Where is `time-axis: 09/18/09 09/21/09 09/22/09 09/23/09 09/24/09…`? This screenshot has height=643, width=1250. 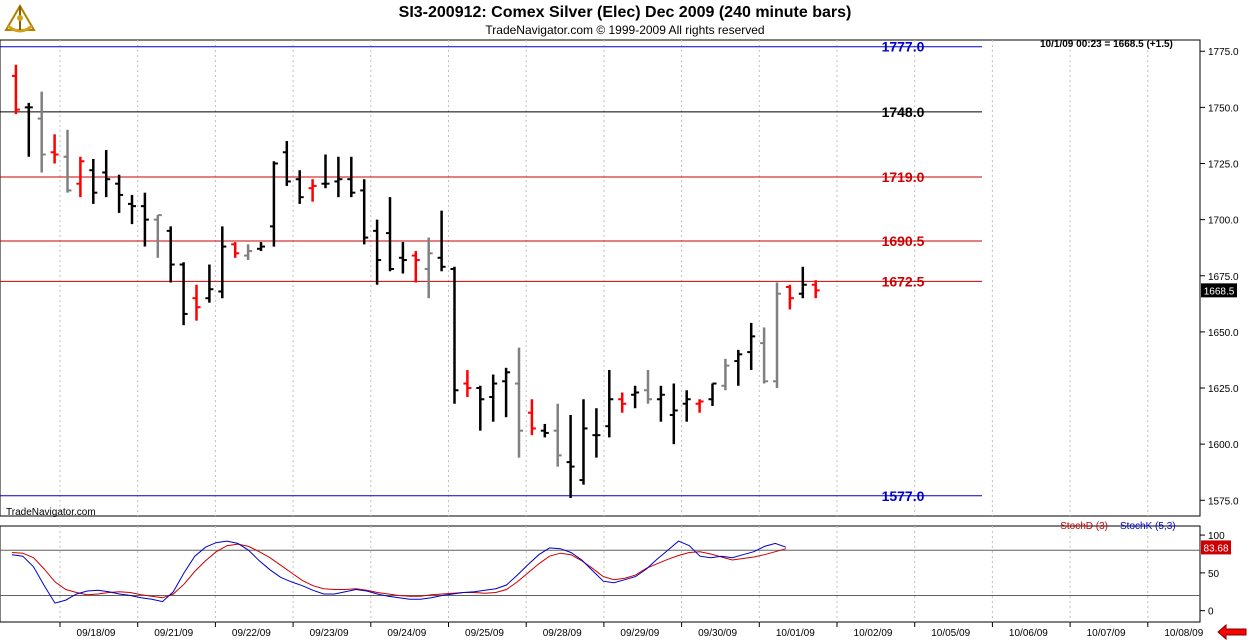
time-axis: 09/18/09 09/21/09 09/22/09 09/23/09 09/24/09… is located at coordinates (631, 630).